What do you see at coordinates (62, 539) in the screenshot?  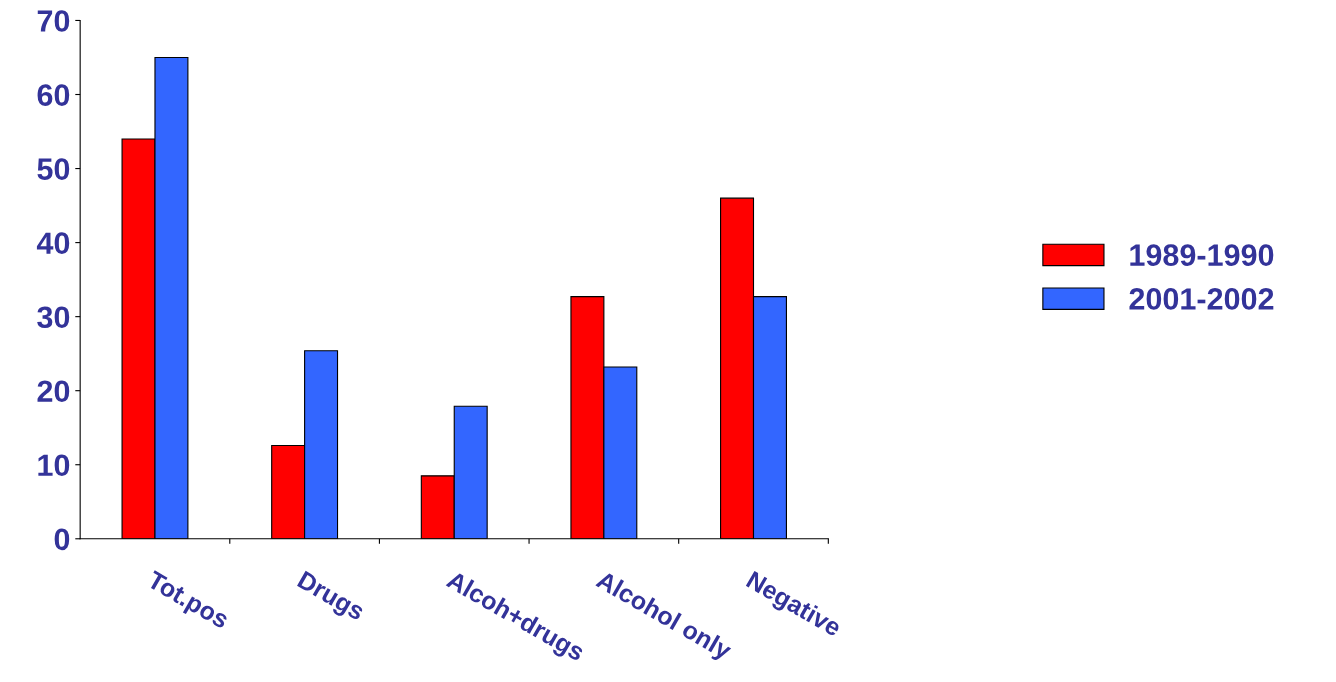 I see `y-tick-label: 0` at bounding box center [62, 539].